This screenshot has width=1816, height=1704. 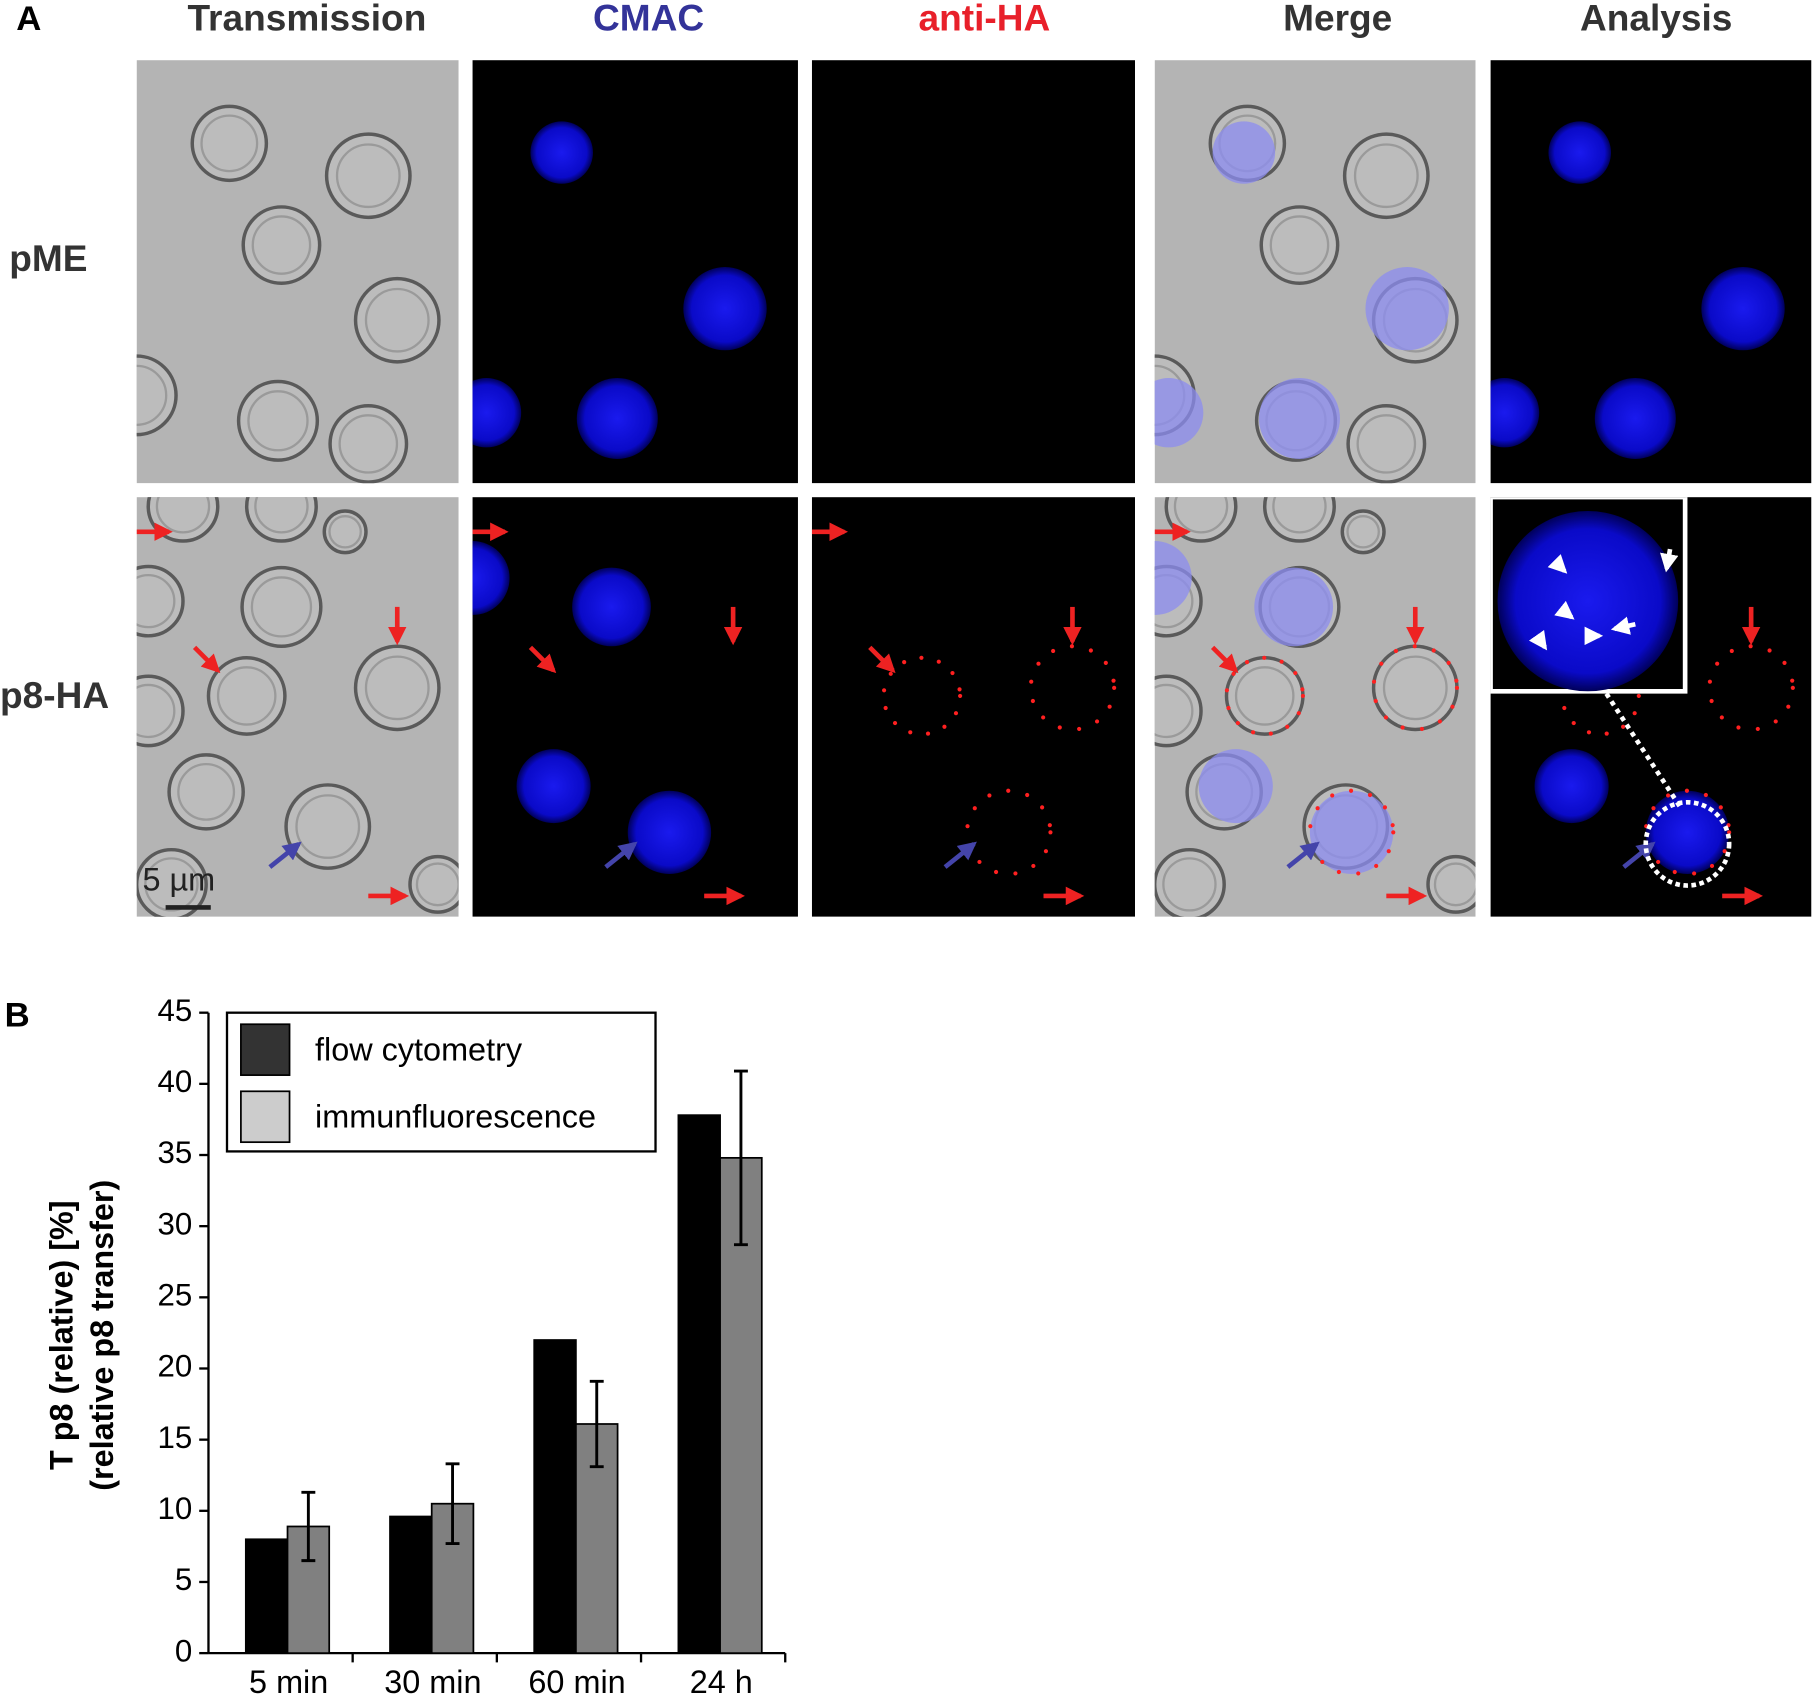 I want to click on legend-label: flow cytometry, so click(x=419, y=1050).